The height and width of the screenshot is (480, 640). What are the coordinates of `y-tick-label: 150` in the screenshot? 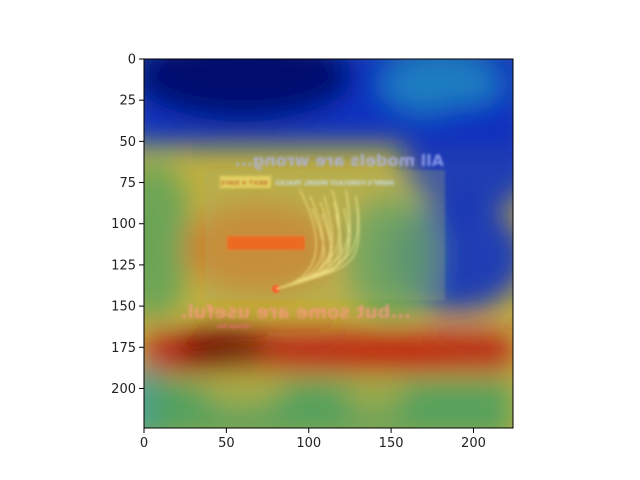 It's located at (123, 307).